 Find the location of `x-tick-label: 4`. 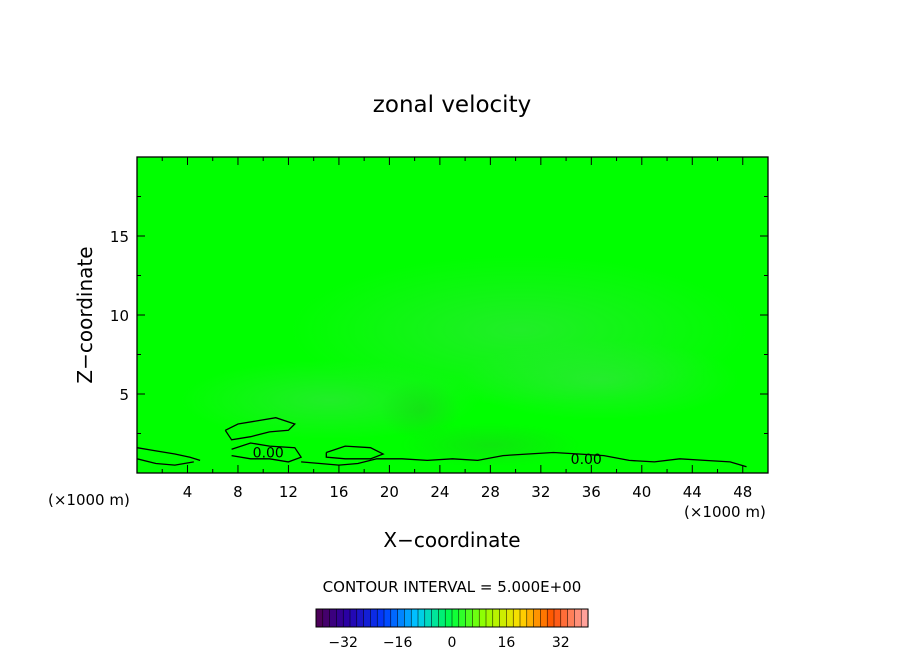

x-tick-label: 4 is located at coordinates (188, 492).